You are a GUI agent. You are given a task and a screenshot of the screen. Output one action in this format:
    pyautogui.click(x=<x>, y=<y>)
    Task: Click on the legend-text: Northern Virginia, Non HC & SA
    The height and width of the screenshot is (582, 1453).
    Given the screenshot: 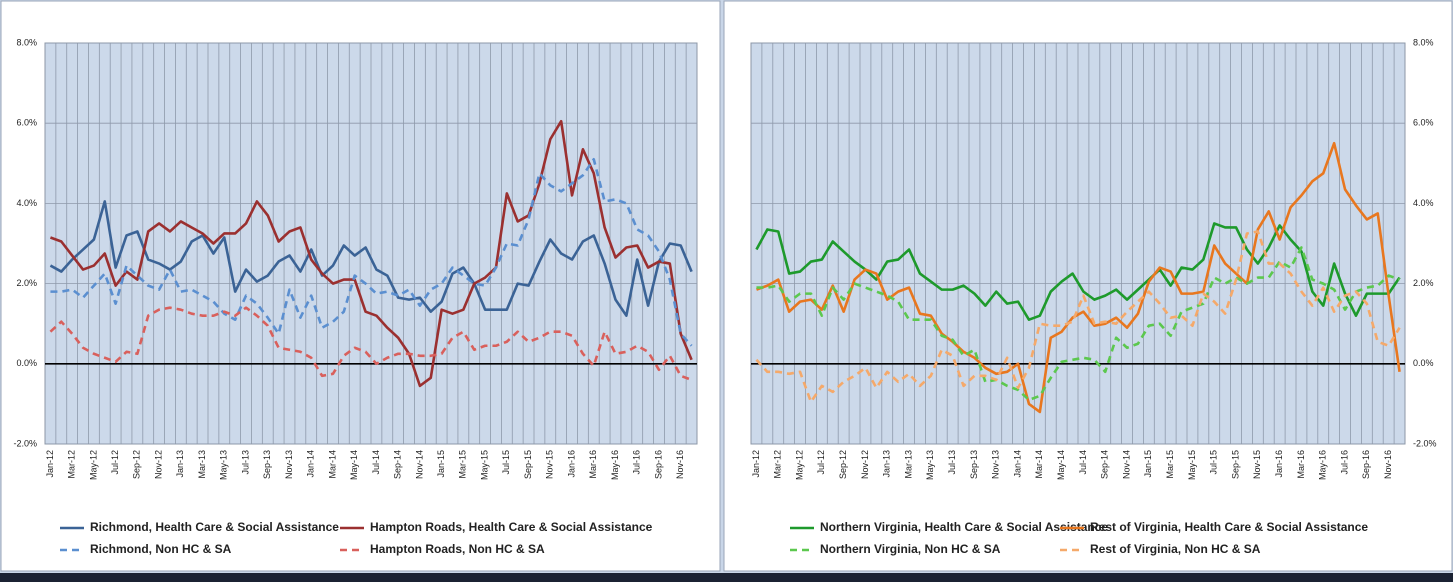 What is the action you would take?
    pyautogui.click(x=910, y=549)
    